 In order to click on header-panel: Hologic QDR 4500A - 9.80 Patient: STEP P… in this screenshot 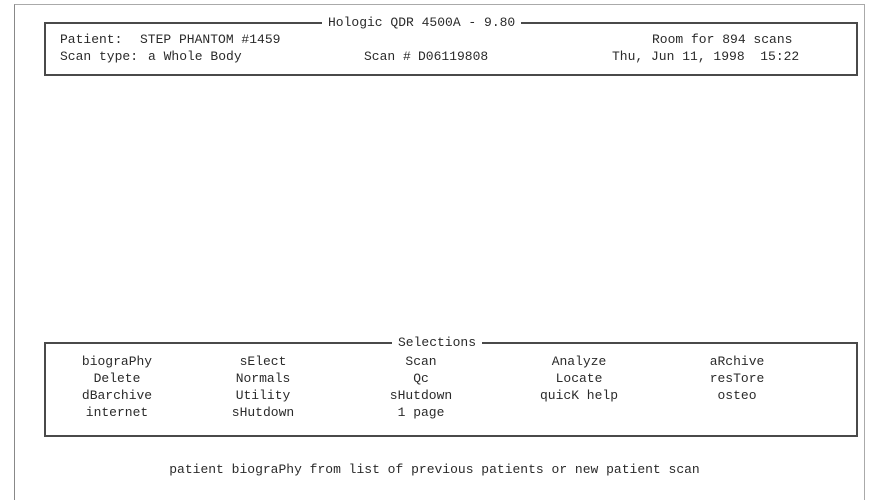, I will do `click(451, 45)`.